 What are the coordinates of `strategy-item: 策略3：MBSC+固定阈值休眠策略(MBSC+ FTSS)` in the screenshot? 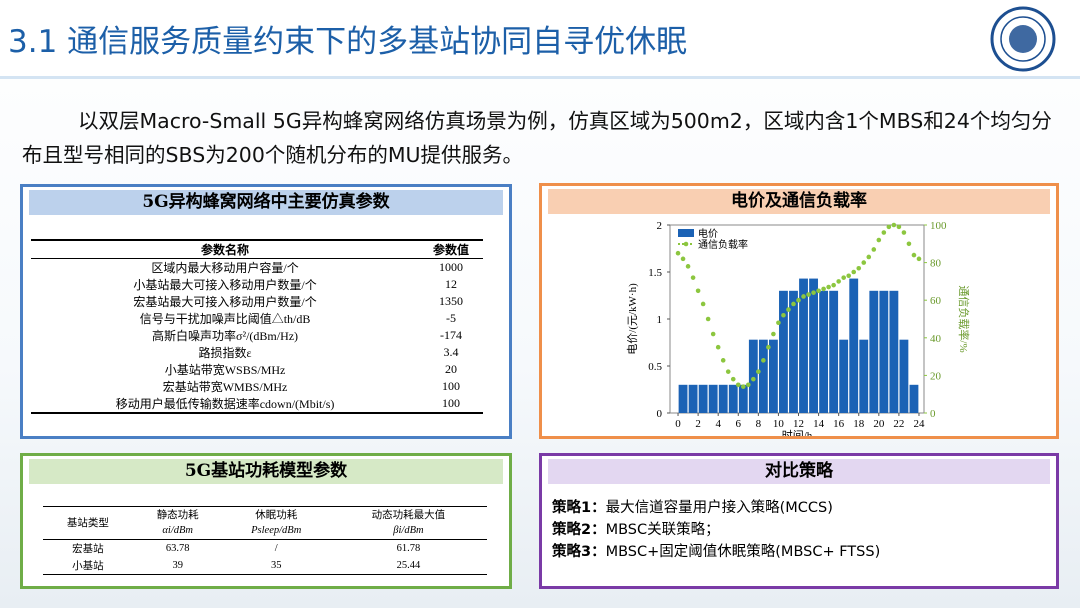 It's located at (716, 550).